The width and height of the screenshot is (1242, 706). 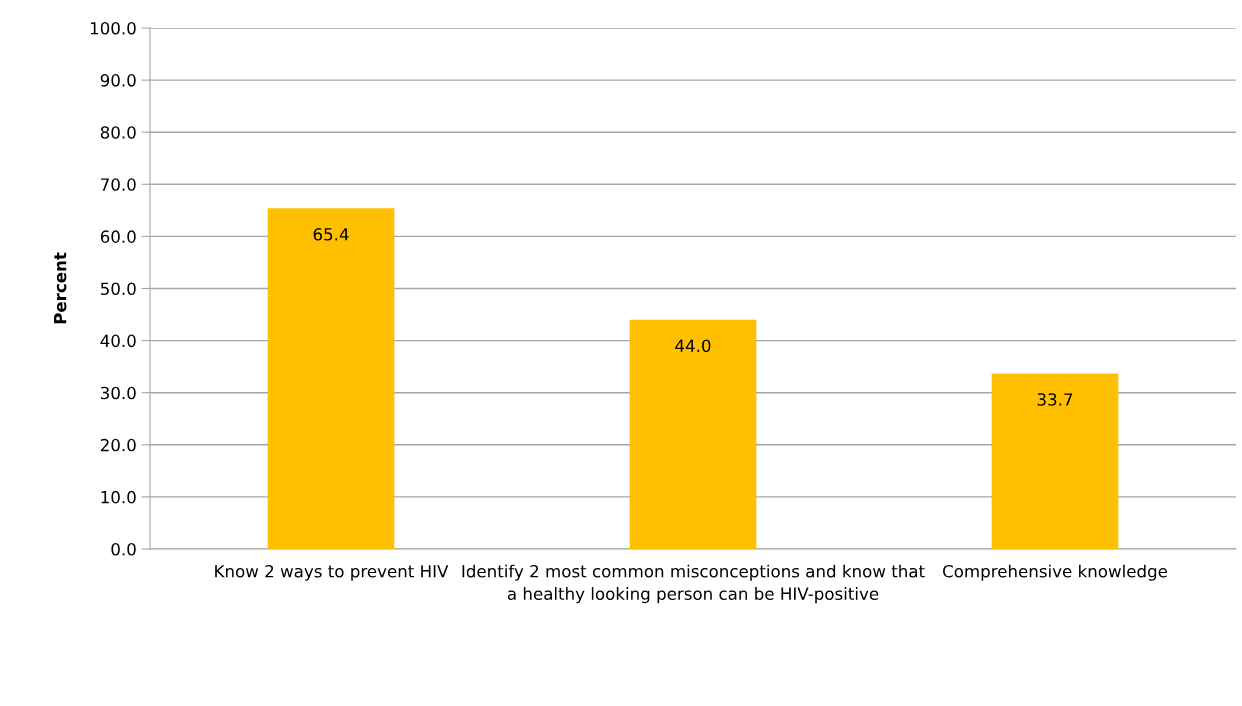 I want to click on y-tick-label: 20.0, so click(x=118, y=445).